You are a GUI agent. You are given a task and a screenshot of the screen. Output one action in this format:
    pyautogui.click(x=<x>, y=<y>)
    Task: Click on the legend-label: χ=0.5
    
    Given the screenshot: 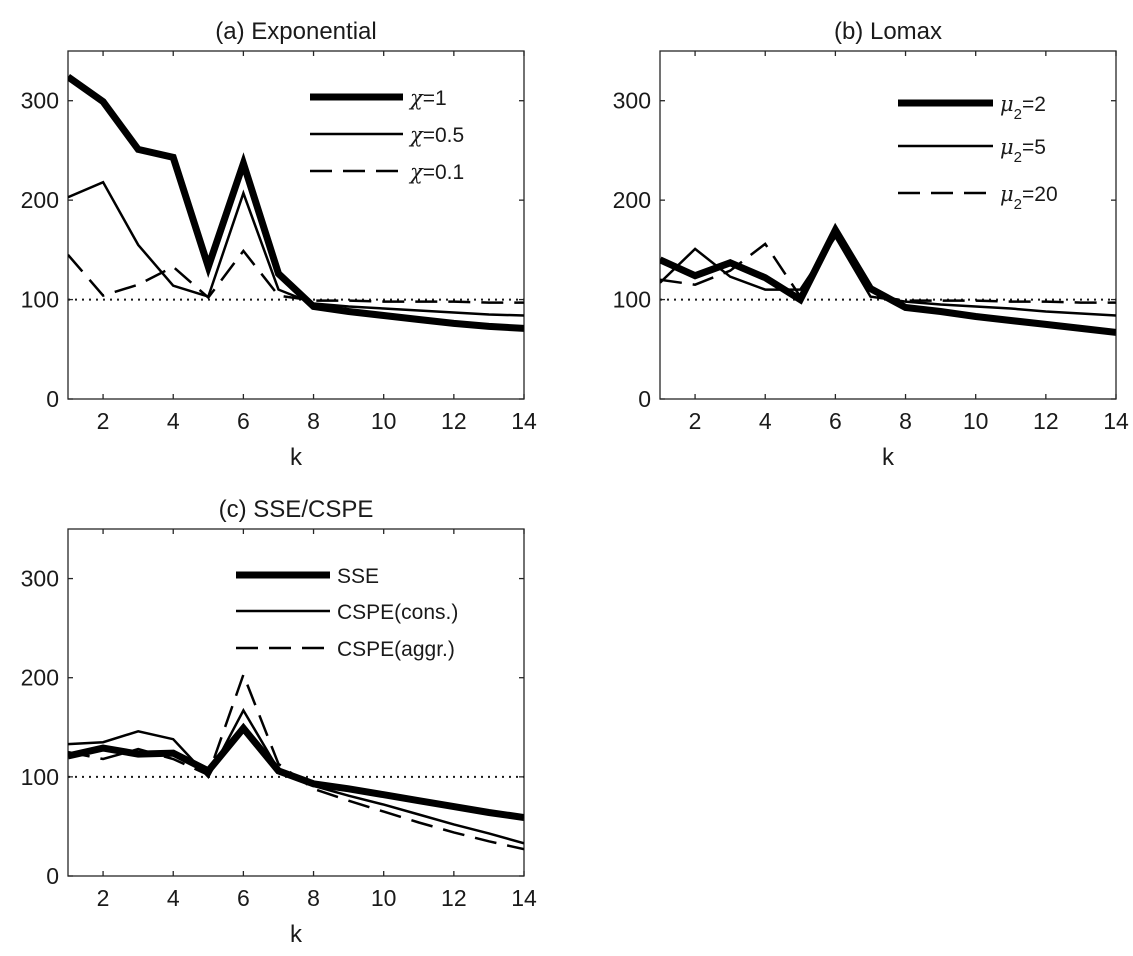 What is the action you would take?
    pyautogui.click(x=436, y=135)
    